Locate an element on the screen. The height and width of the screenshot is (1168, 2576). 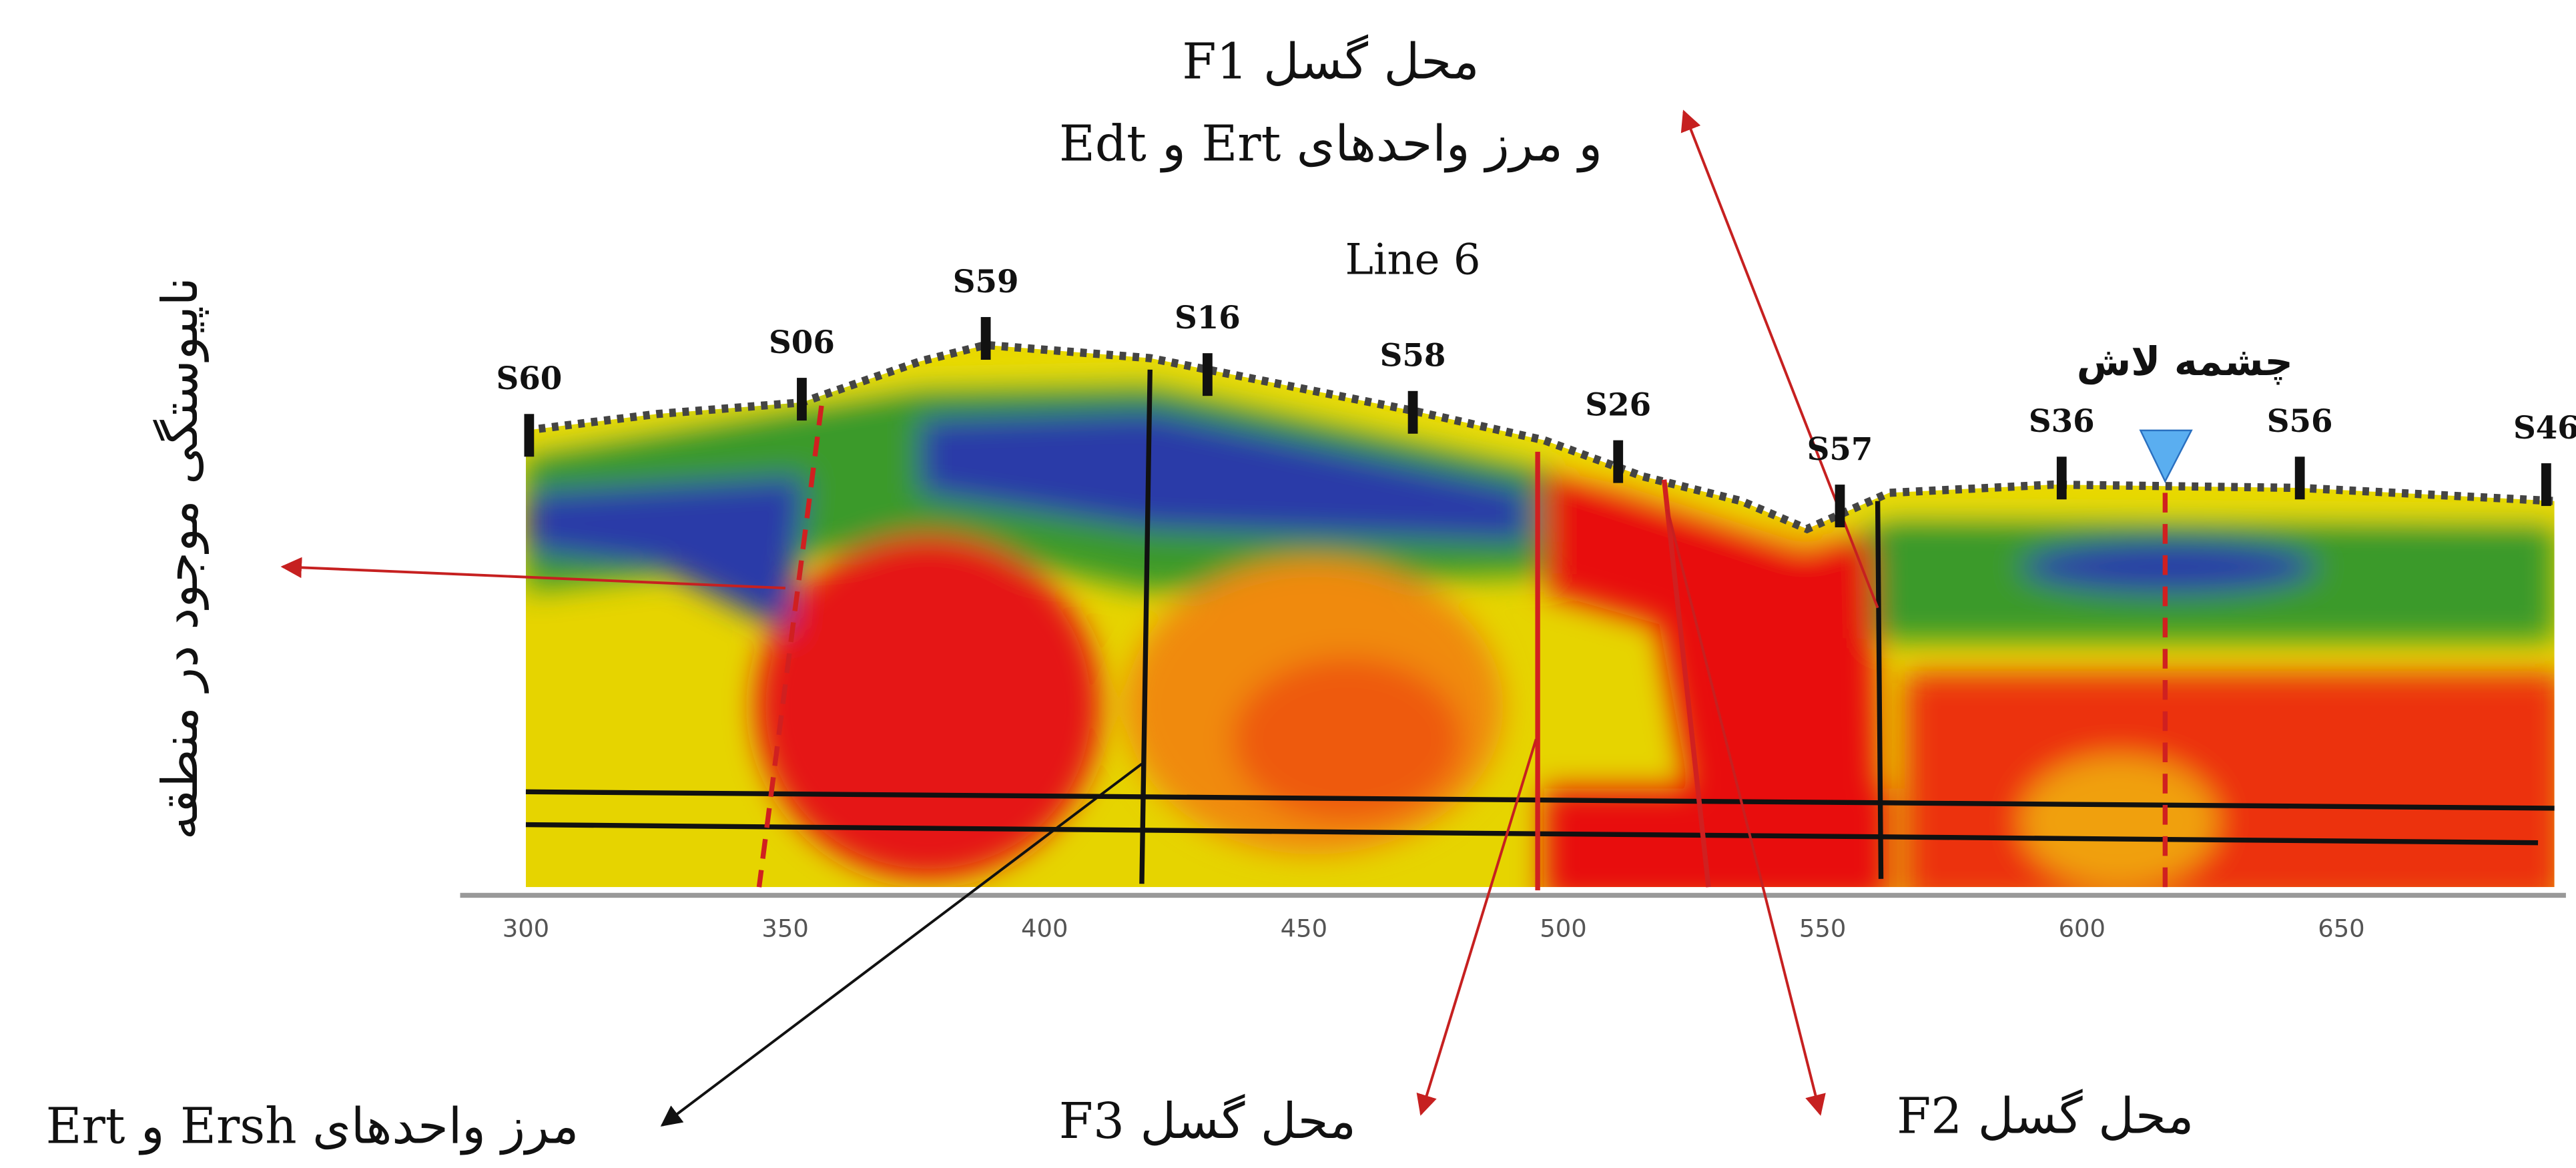
x-tick-label: 450 is located at coordinates (1304, 928).